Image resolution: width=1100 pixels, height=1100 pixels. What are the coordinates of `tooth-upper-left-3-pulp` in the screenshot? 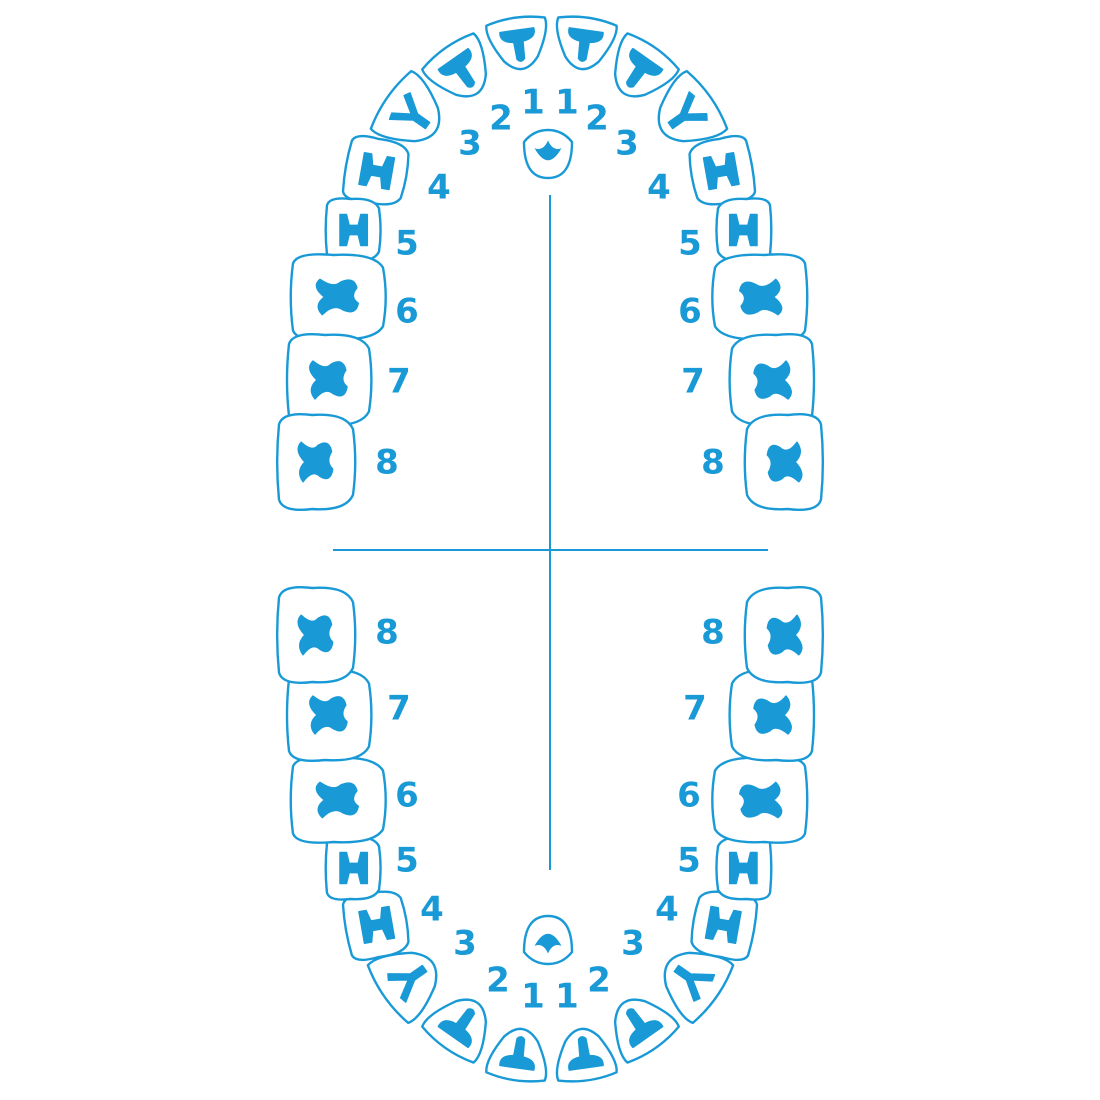 It's located at (409, 111).